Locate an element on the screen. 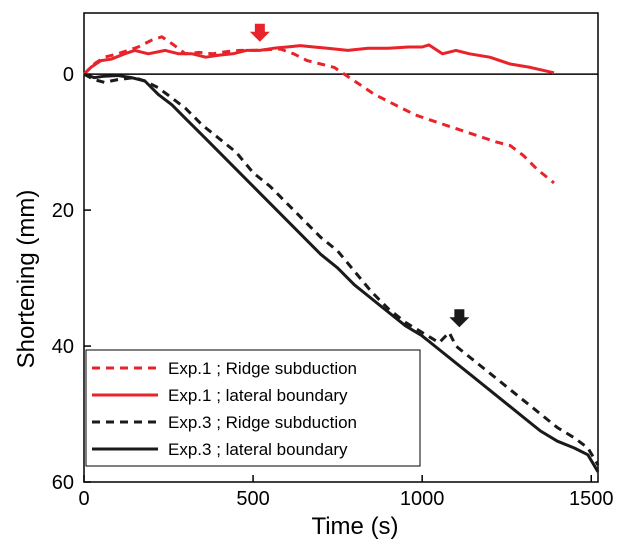  legend-label: Exp.3 ; Ridge subduction is located at coordinates (262, 422).